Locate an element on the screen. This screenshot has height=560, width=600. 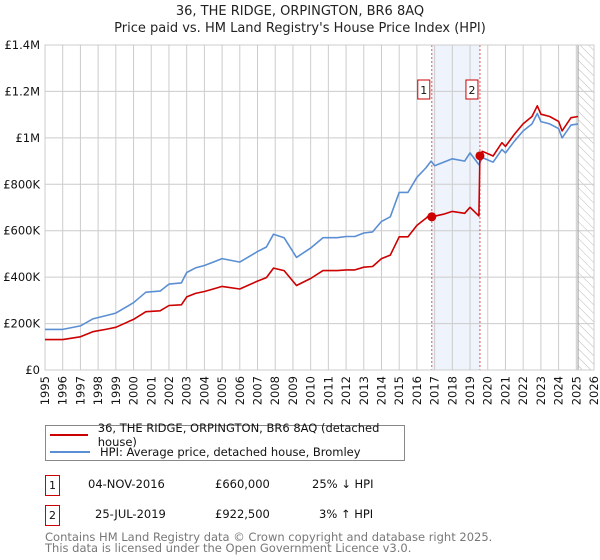
x-tick-label: 2018 is located at coordinates (452, 390).